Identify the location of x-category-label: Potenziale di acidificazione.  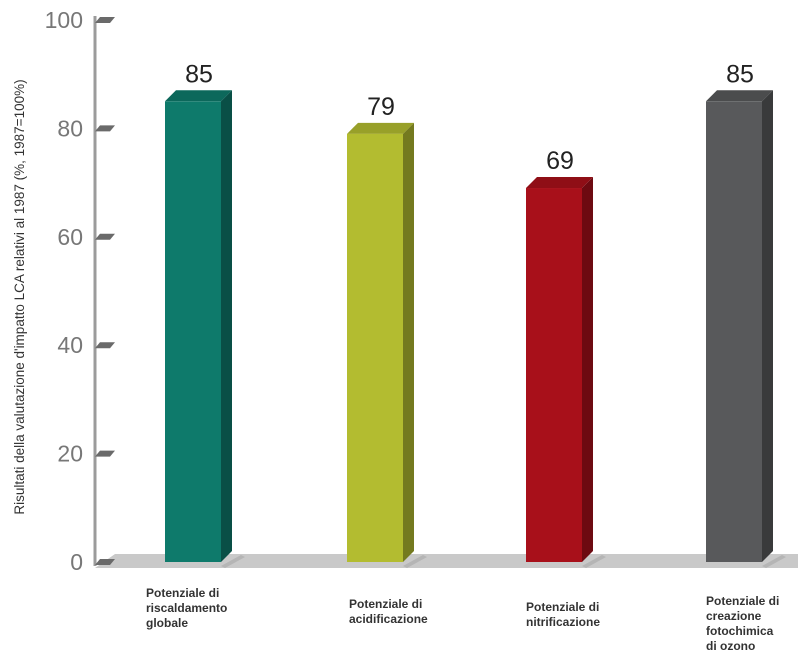
(388, 611).